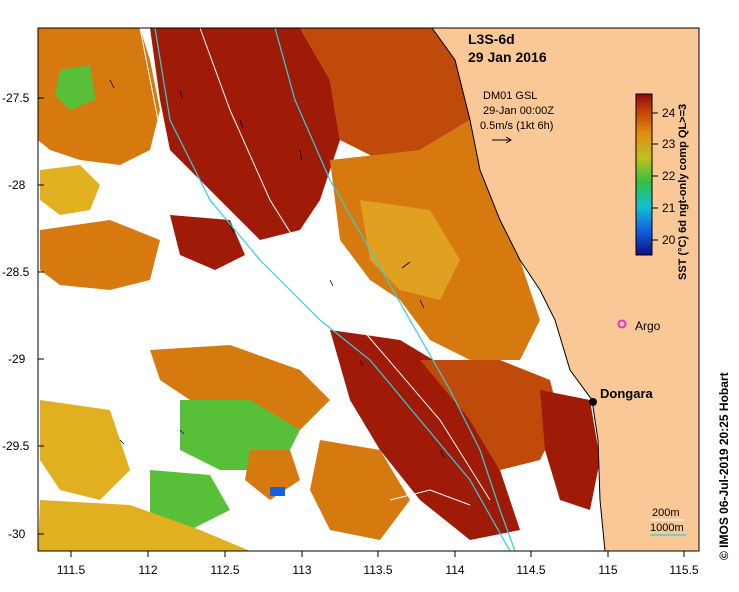  What do you see at coordinates (16, 98) in the screenshot?
I see `lat-tick-label: -27.5` at bounding box center [16, 98].